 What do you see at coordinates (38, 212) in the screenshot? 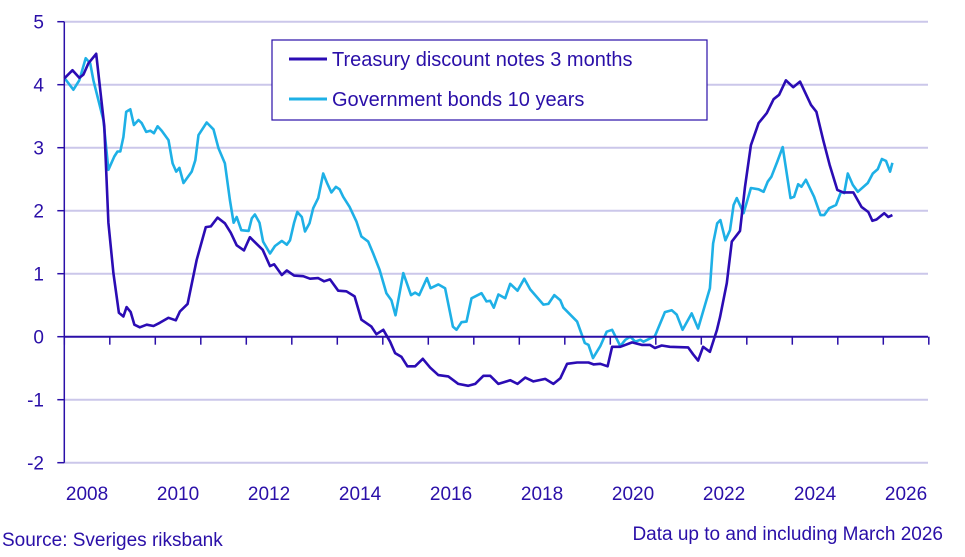
I see `y-tick-label: 2` at bounding box center [38, 212].